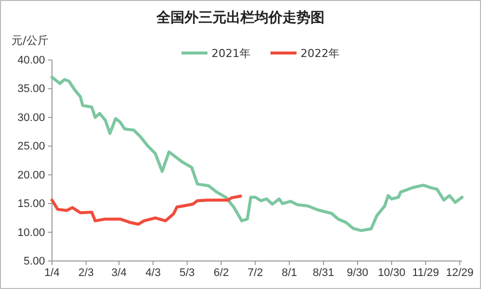 The width and height of the screenshot is (481, 289). Describe the element at coordinates (31, 118) in the screenshot. I see `y-tick-label: 30.00` at that location.